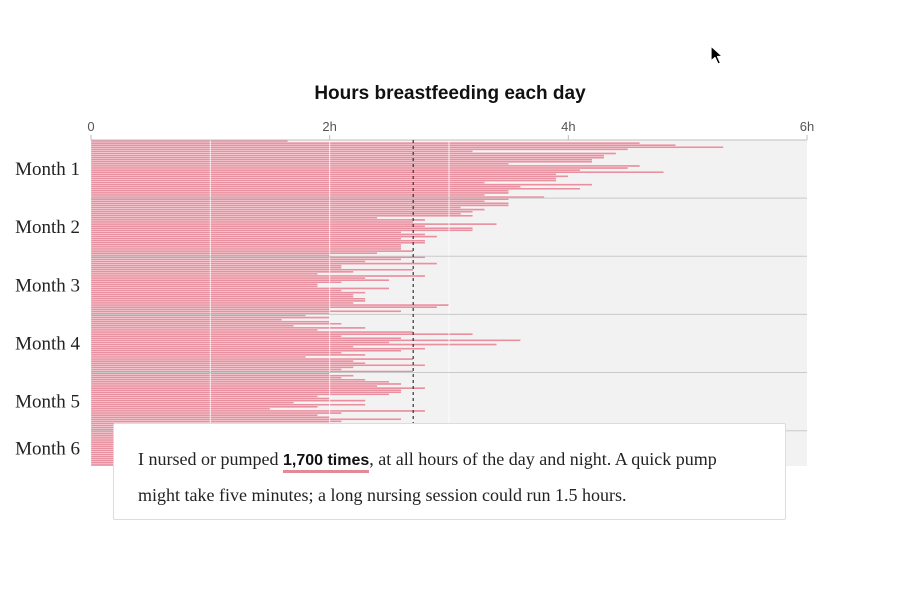 Image resolution: width=900 pixels, height=600 pixels. I want to click on callout-highlight: 1,700 times, so click(326, 462).